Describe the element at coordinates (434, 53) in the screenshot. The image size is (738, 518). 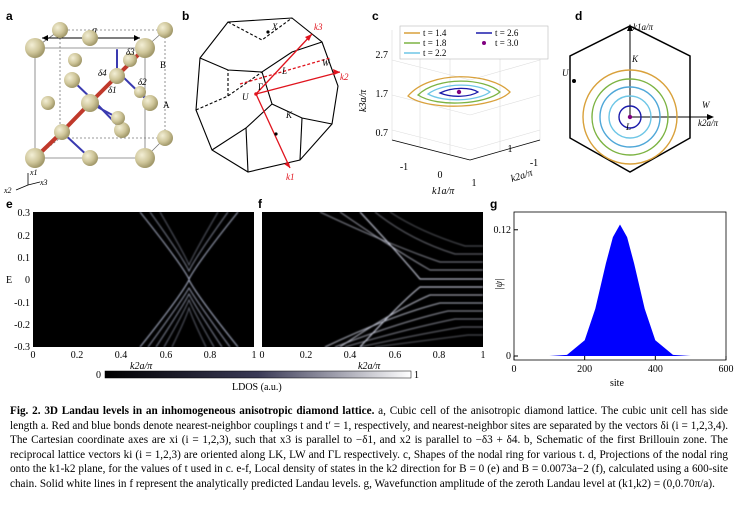
I see `legend-t22: t = 2.2` at that location.